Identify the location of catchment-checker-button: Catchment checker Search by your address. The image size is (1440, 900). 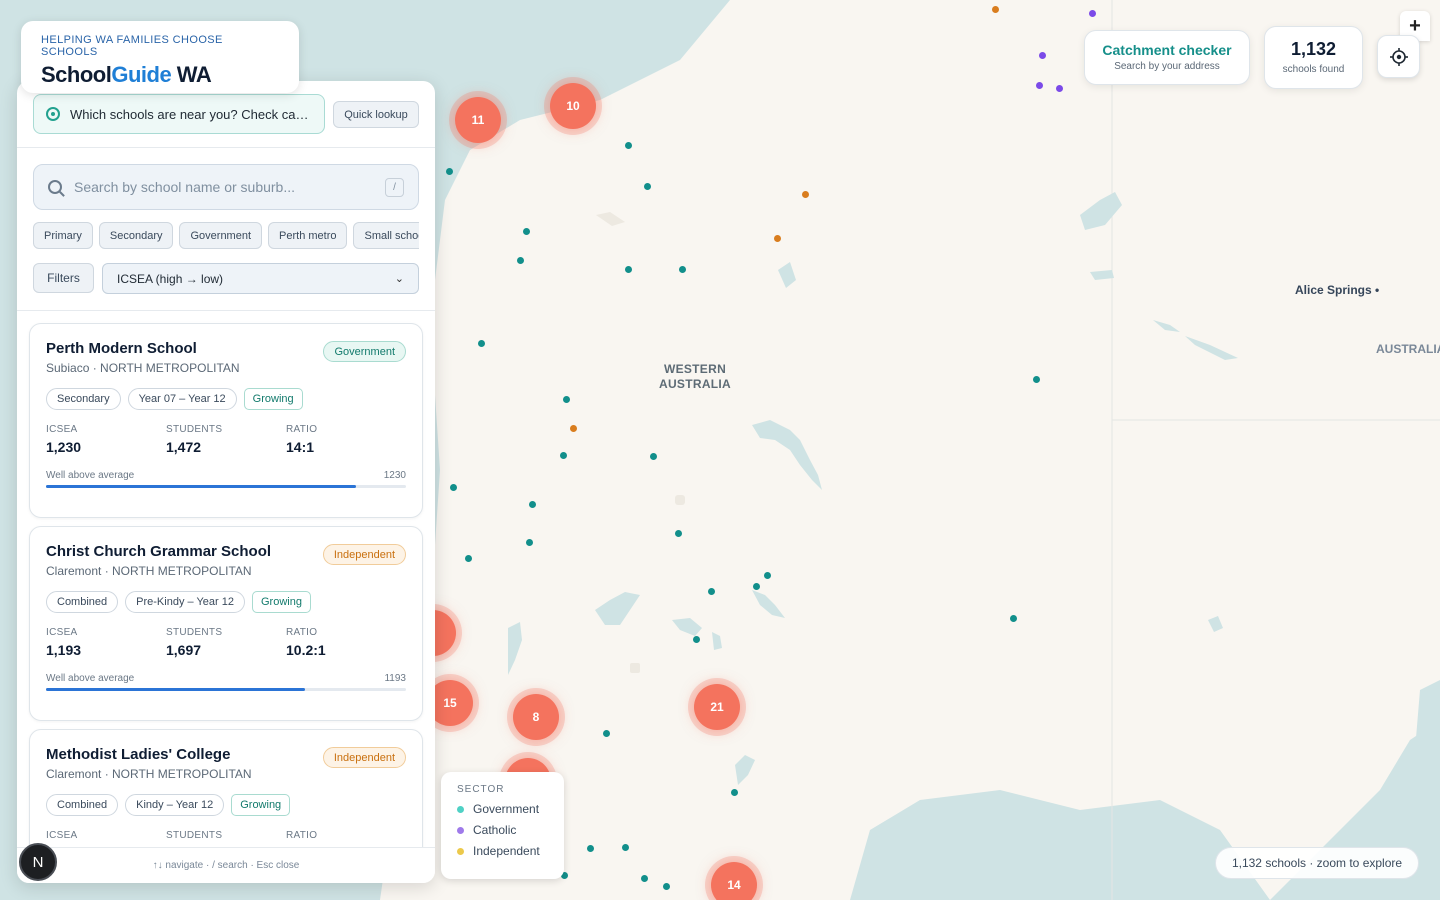
(1167, 57).